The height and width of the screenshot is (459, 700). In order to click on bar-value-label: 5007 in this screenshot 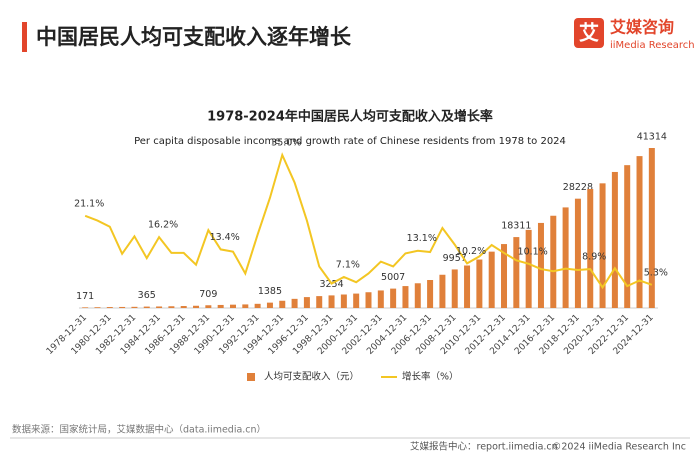, I will do `click(393, 277)`.